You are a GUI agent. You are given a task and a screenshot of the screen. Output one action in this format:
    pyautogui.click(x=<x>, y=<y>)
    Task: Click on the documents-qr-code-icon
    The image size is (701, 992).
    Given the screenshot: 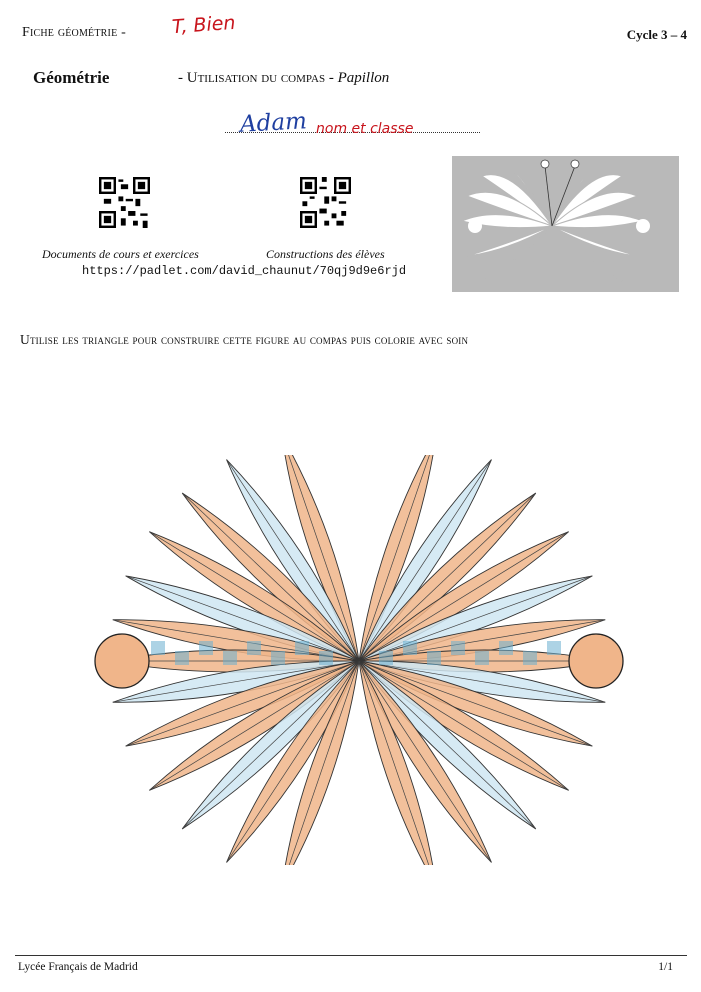 What is the action you would take?
    pyautogui.click(x=124, y=202)
    